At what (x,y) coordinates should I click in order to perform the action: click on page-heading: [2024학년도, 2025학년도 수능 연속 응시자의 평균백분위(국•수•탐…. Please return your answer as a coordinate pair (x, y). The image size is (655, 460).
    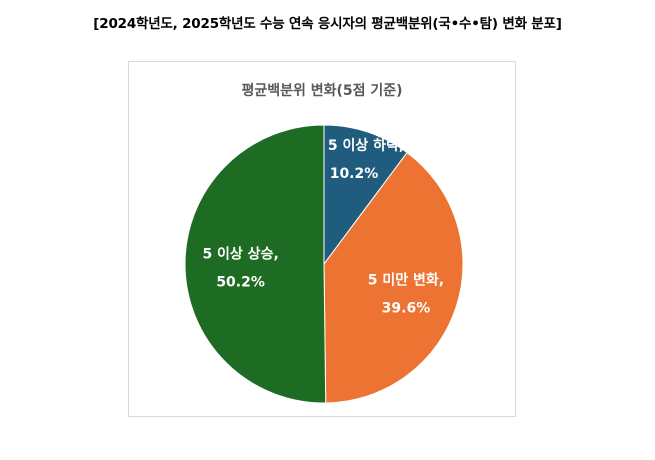
    Looking at the image, I should click on (327, 24).